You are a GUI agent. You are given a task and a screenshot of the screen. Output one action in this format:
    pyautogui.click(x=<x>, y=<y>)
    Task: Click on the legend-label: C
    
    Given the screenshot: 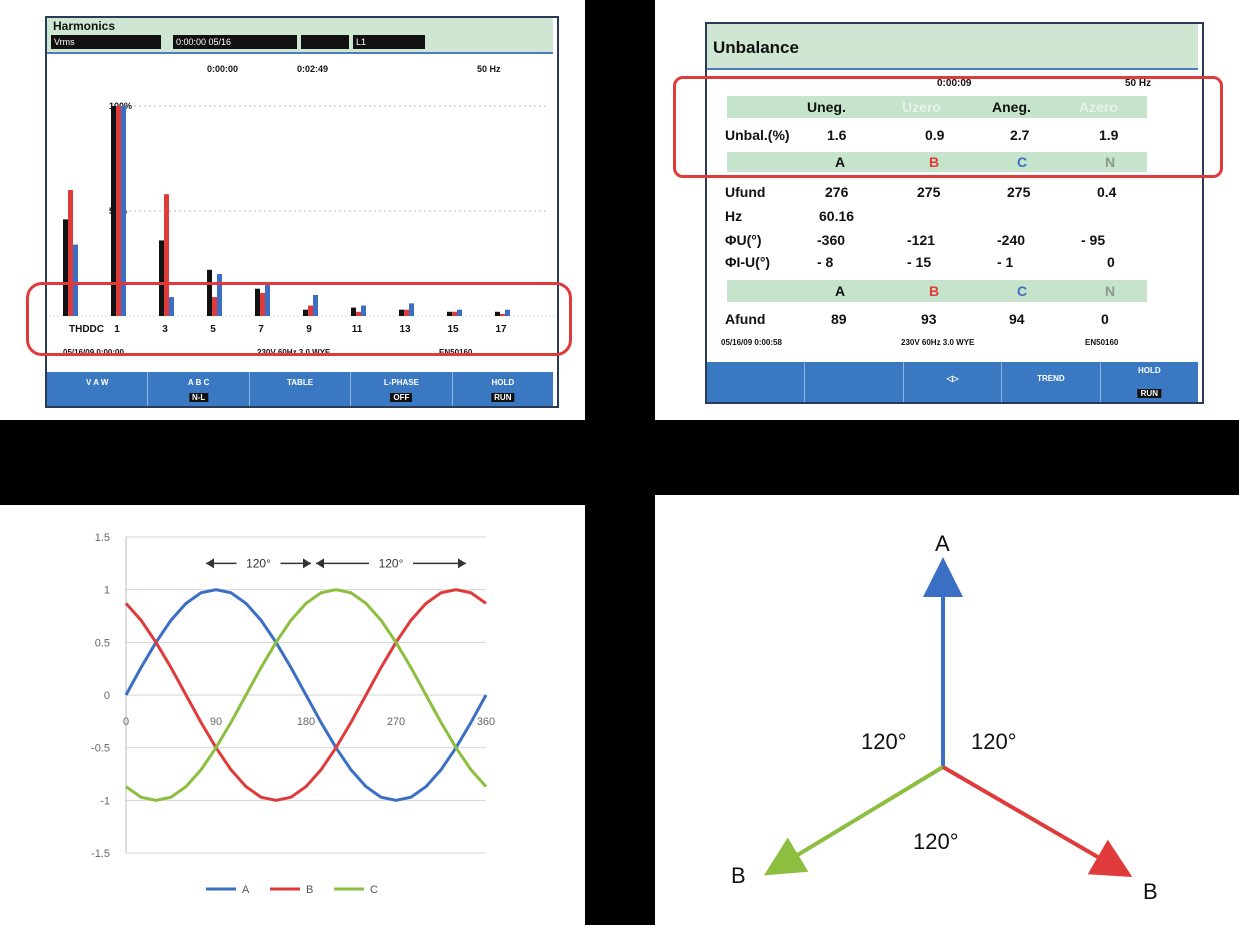 What is the action you would take?
    pyautogui.click(x=374, y=890)
    